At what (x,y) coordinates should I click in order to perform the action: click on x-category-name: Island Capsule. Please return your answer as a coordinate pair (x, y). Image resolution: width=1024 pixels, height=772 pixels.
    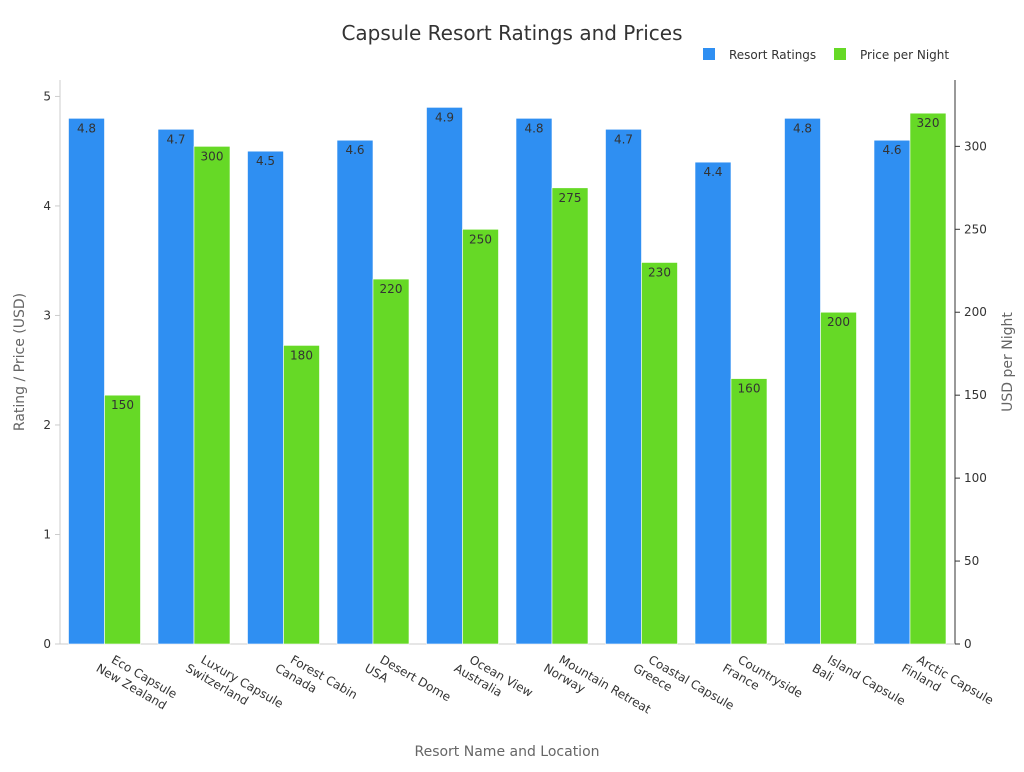
    Looking at the image, I should click on (866, 680).